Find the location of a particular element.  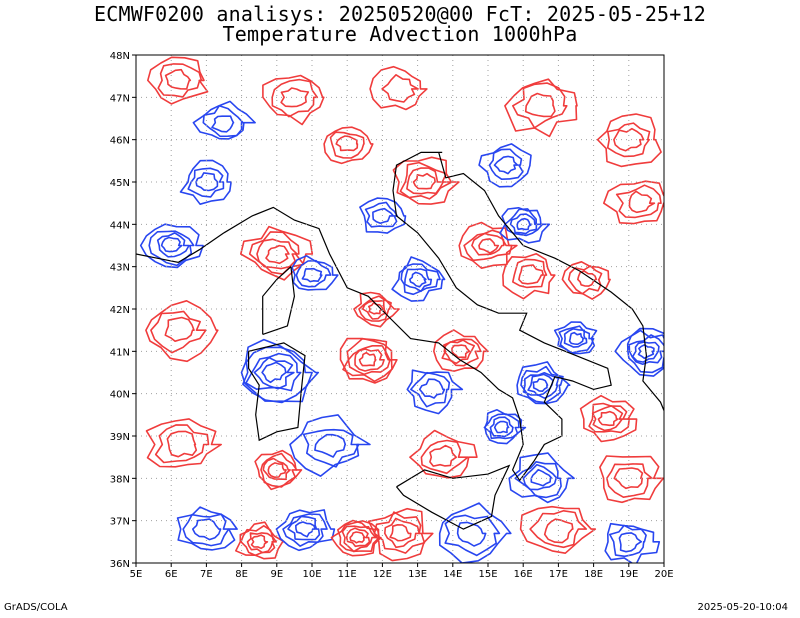

lon-tick-label: 14E is located at coordinates (452, 574).